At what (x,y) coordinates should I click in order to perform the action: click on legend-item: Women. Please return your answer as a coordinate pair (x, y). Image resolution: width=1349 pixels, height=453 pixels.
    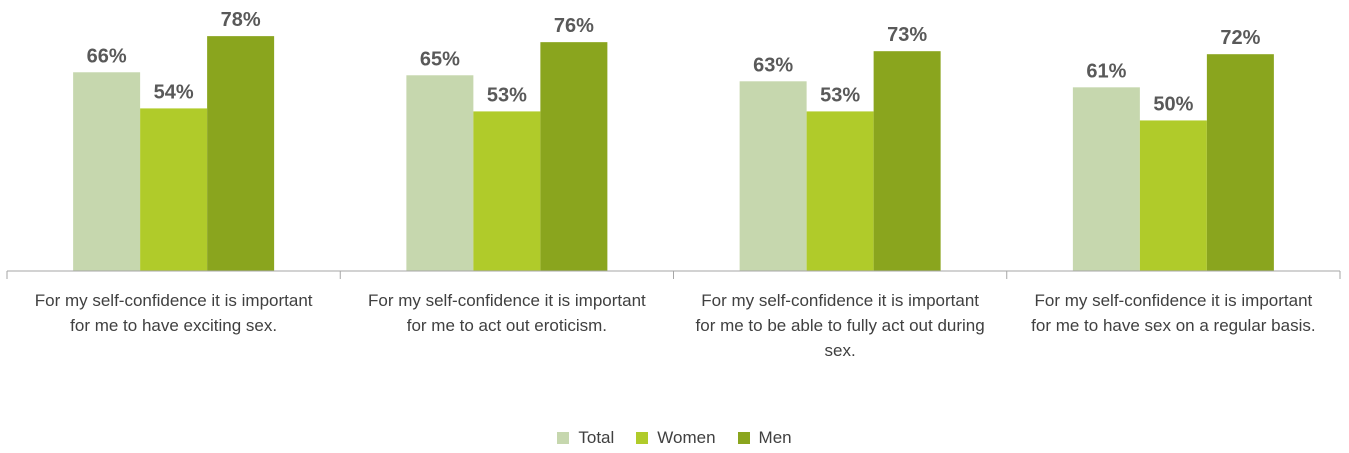
    Looking at the image, I should click on (676, 438).